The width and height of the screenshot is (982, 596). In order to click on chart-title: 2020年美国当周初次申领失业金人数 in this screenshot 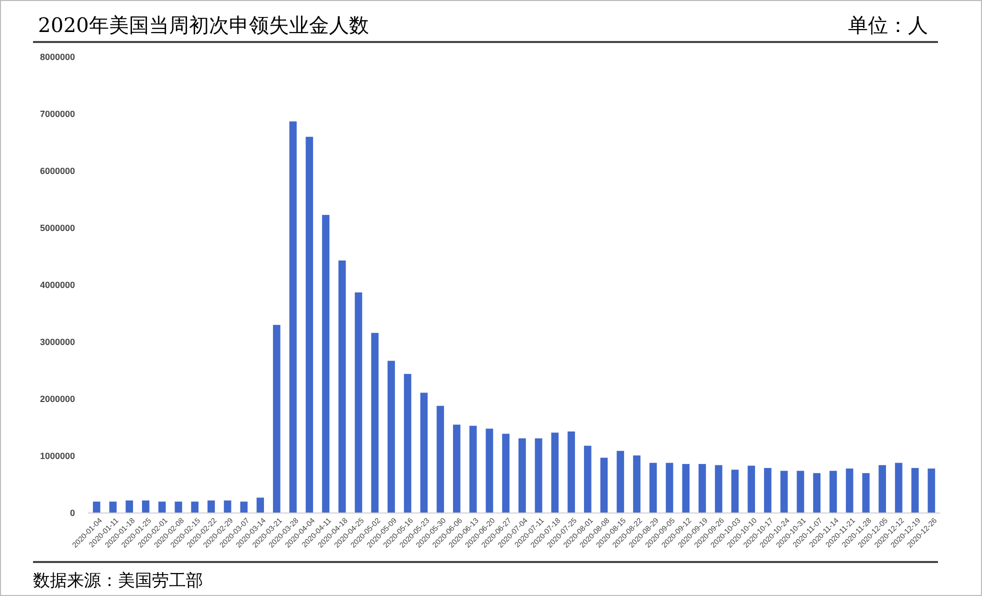, I will do `click(203, 25)`.